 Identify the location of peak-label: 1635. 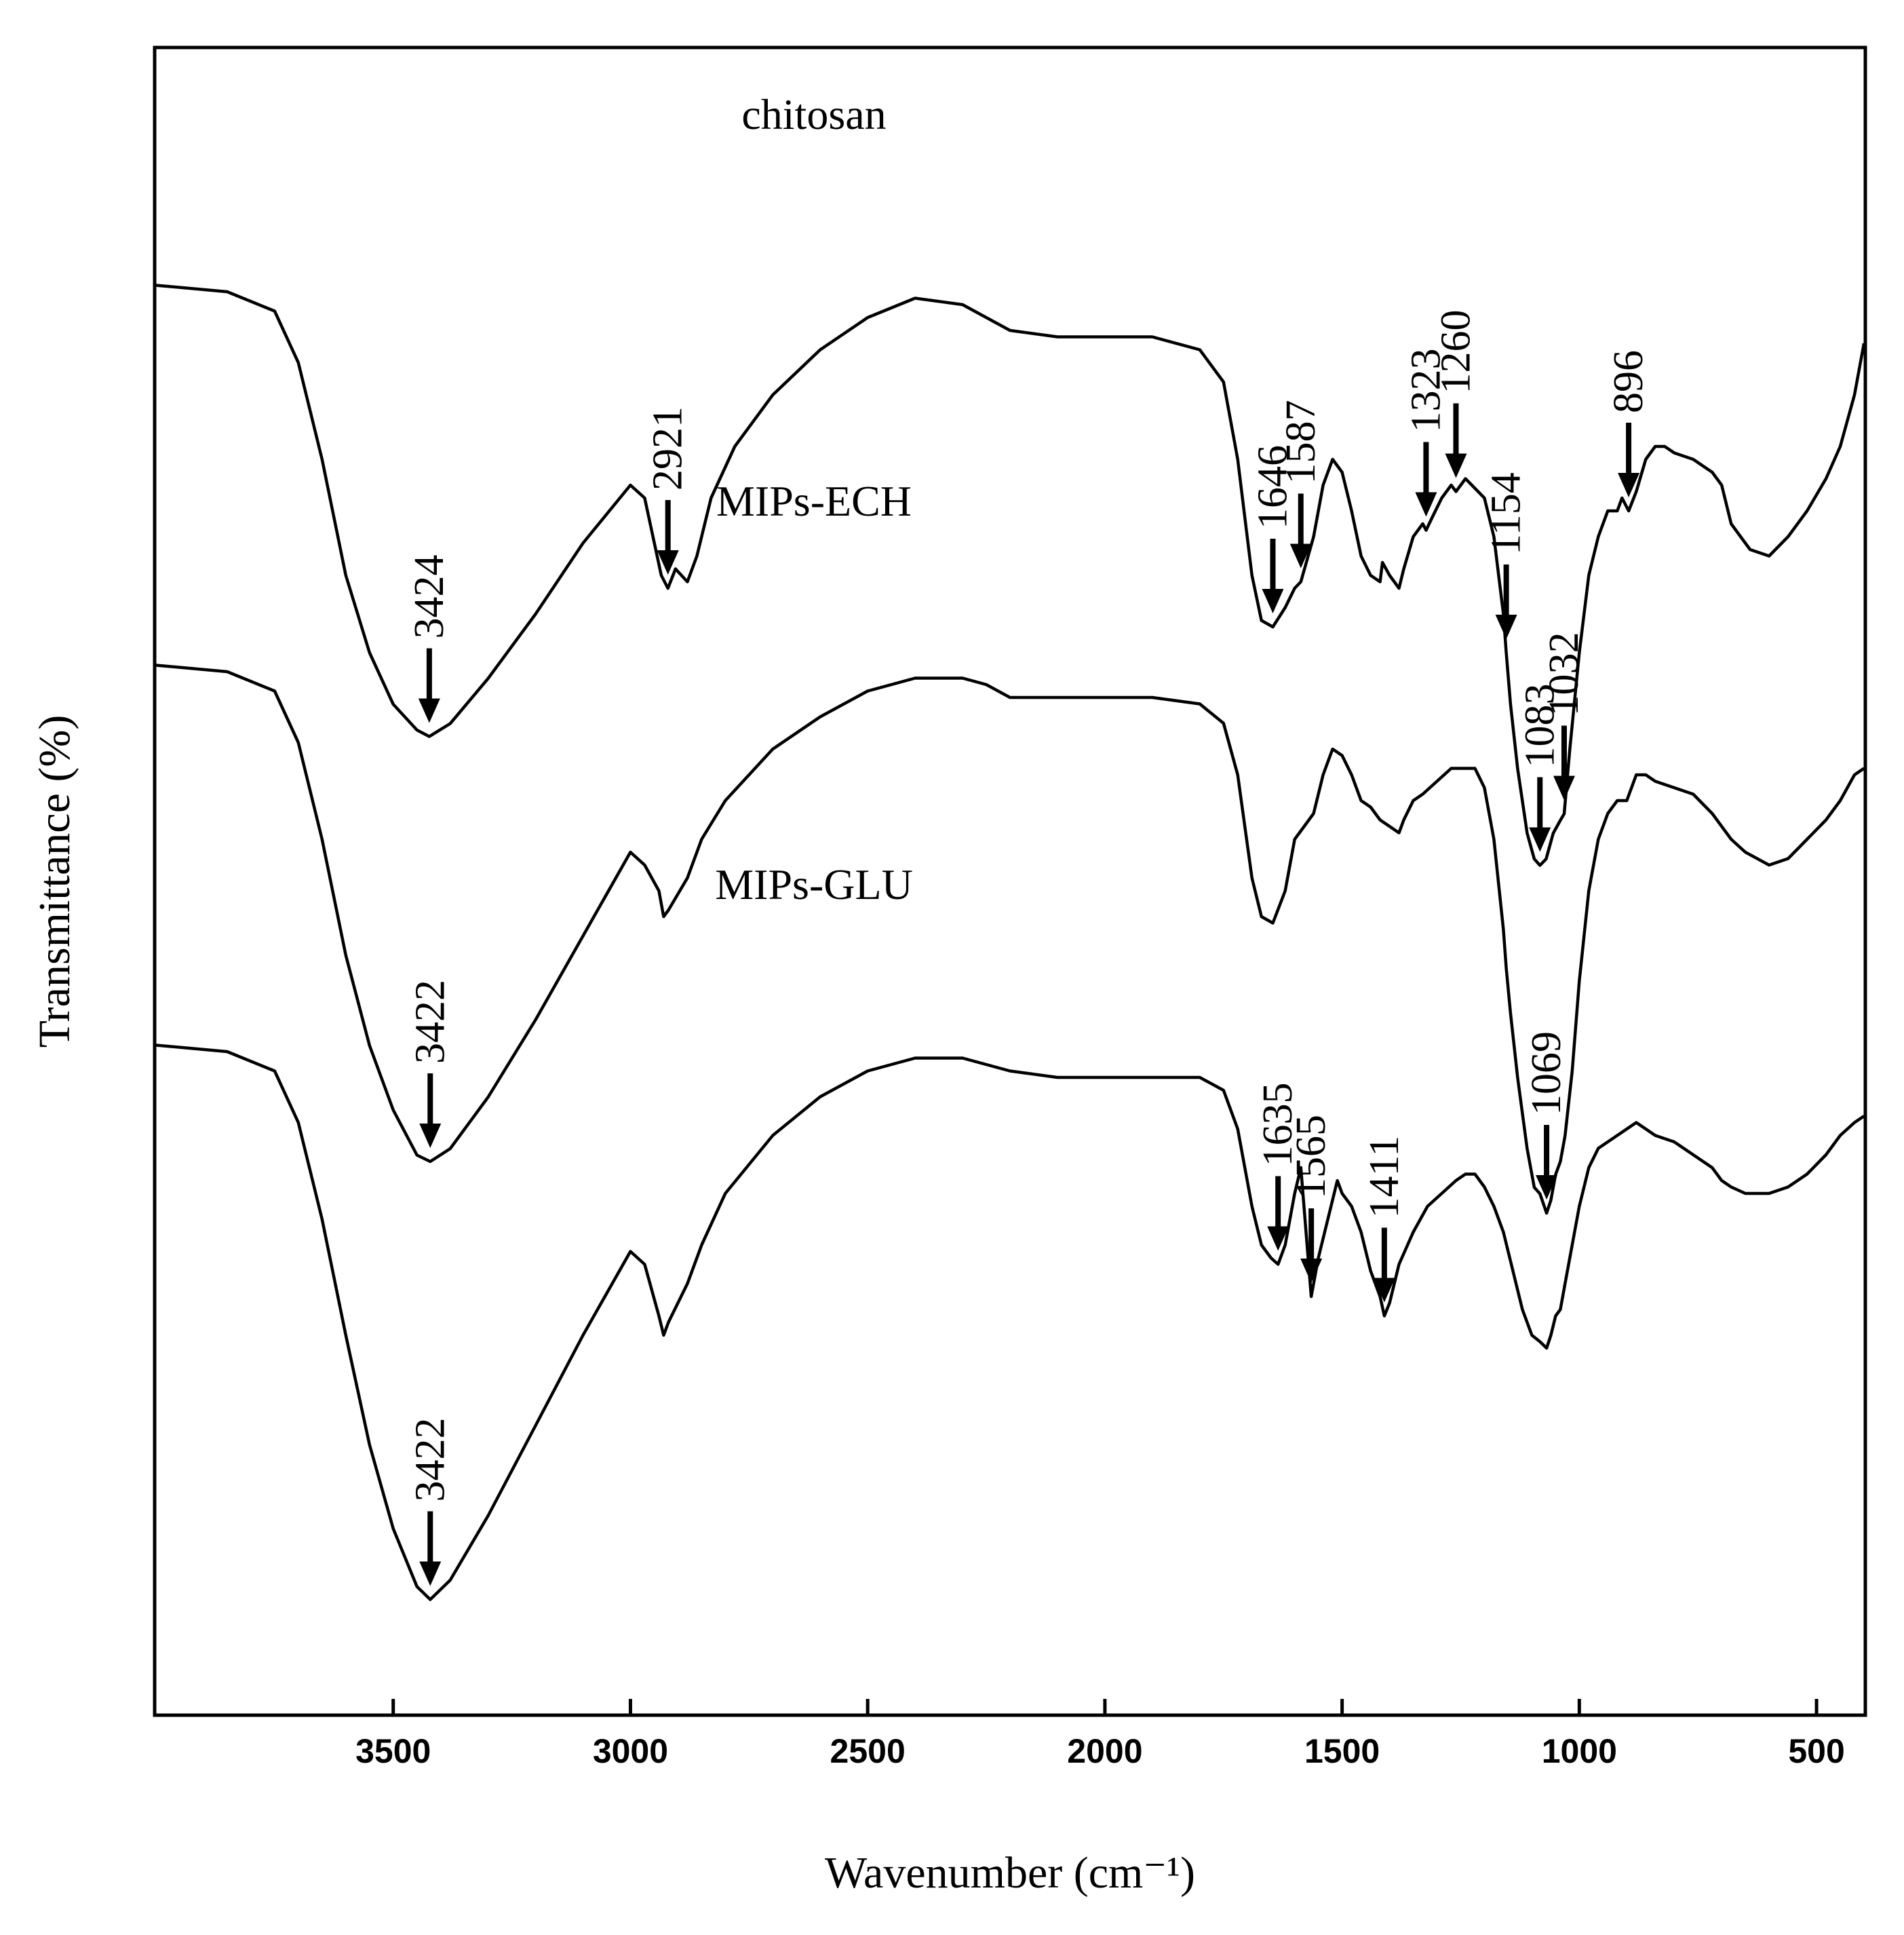
(1278, 1125).